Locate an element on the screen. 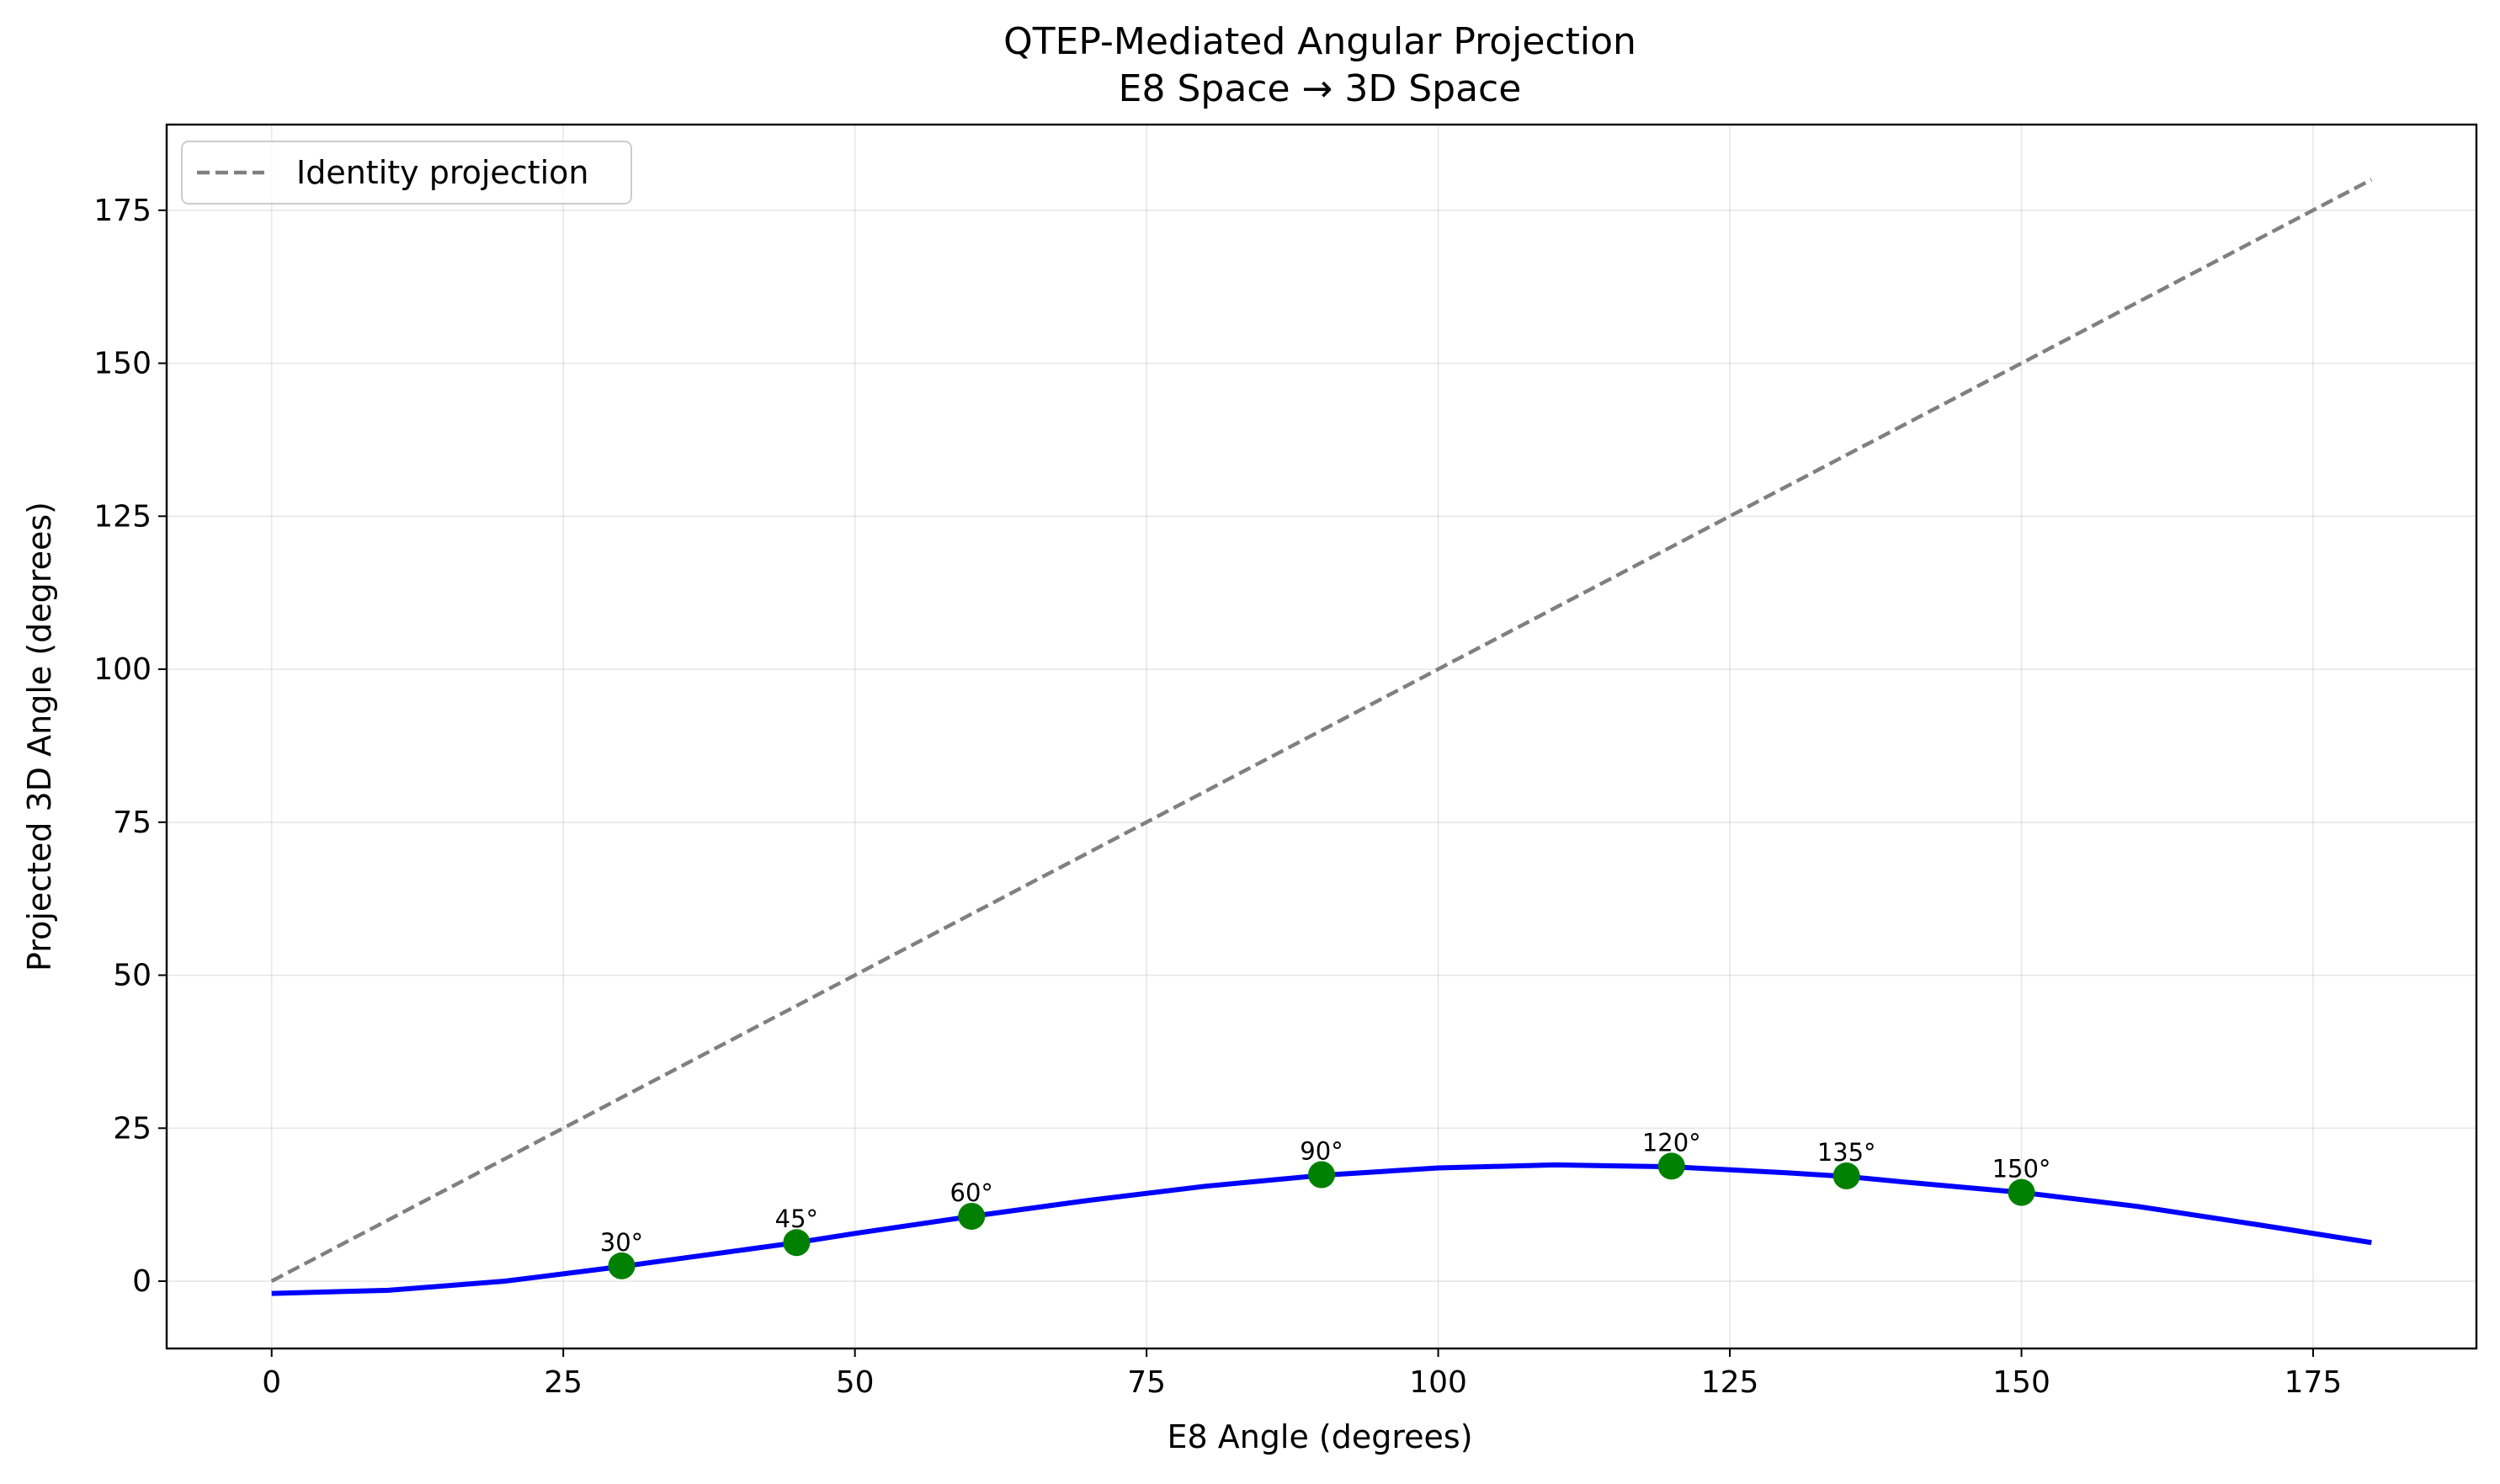 This screenshot has width=2500, height=1484. y-tick-label: 150 is located at coordinates (123, 364).